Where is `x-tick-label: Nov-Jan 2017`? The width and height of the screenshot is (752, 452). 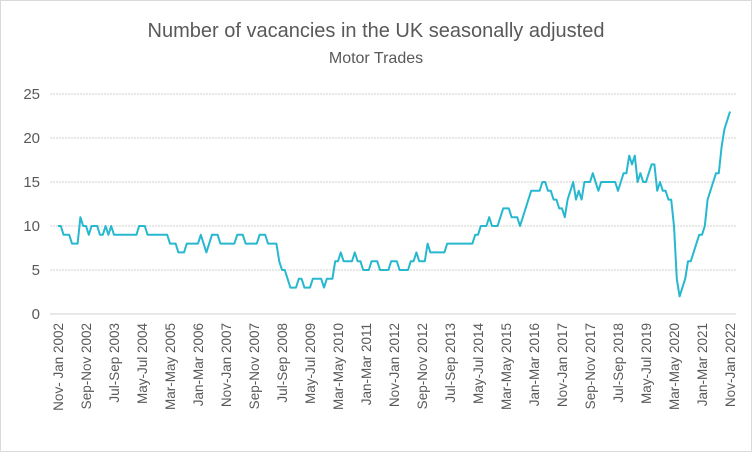 x-tick-label: Nov-Jan 2017 is located at coordinates (562, 365).